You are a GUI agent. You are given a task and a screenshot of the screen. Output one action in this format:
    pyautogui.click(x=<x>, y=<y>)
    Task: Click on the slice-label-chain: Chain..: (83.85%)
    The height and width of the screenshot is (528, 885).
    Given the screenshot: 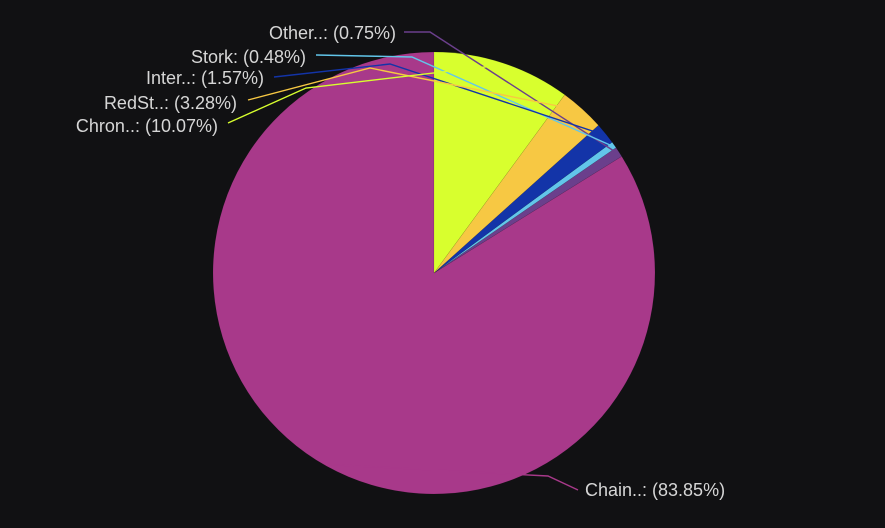 What is the action you would take?
    pyautogui.click(x=655, y=490)
    